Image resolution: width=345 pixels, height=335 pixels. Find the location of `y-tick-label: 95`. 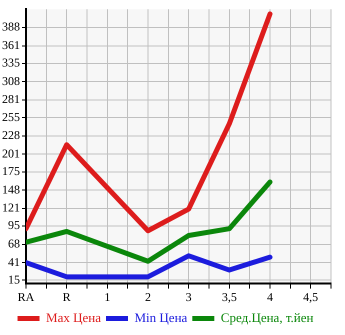

y-tick-label: 95 is located at coordinates (14, 225).